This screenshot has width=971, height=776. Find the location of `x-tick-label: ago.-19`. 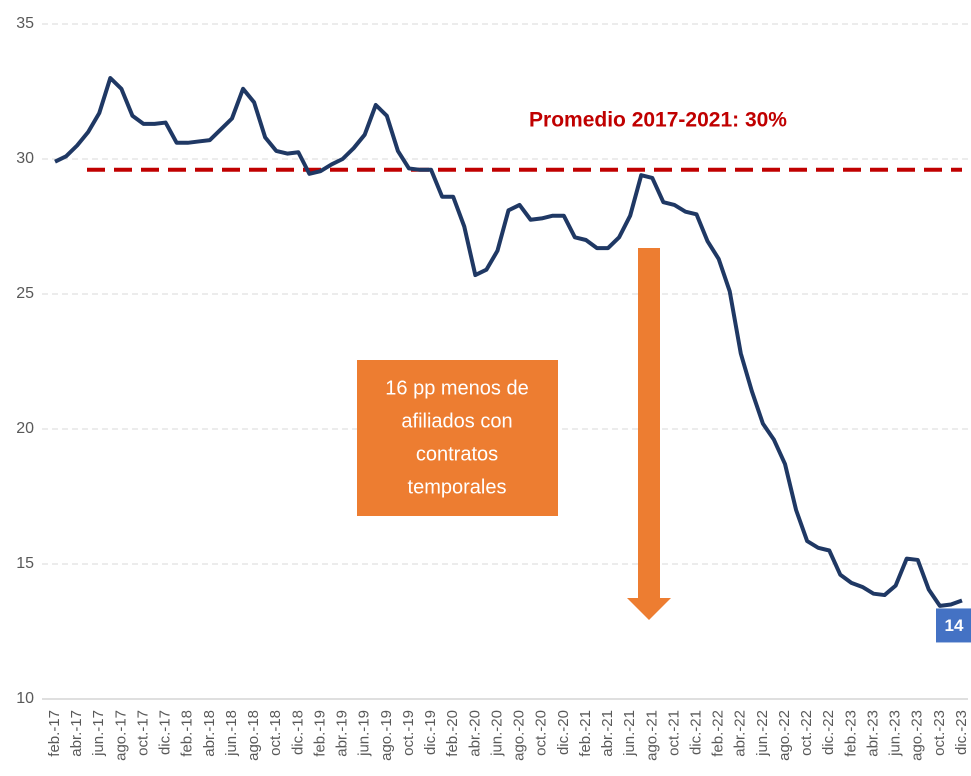

x-tick-label: ago.-19 is located at coordinates (386, 735).